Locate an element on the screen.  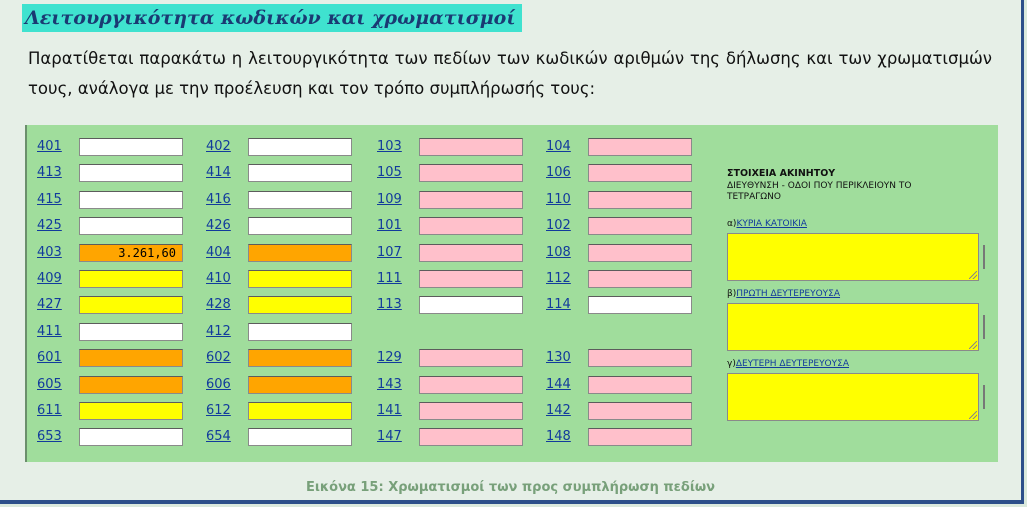
second-secondary-textarea is located at coordinates (853, 397).